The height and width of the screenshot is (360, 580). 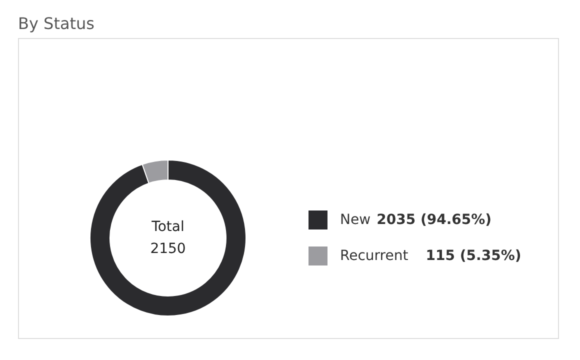 What do you see at coordinates (168, 249) in the screenshot?
I see `text: 2150` at bounding box center [168, 249].